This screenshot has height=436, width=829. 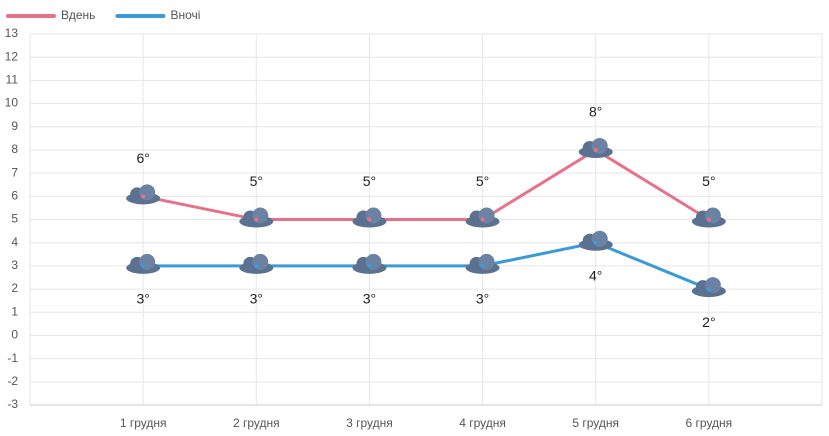 I want to click on y-tick-label: 3, so click(x=14, y=265).